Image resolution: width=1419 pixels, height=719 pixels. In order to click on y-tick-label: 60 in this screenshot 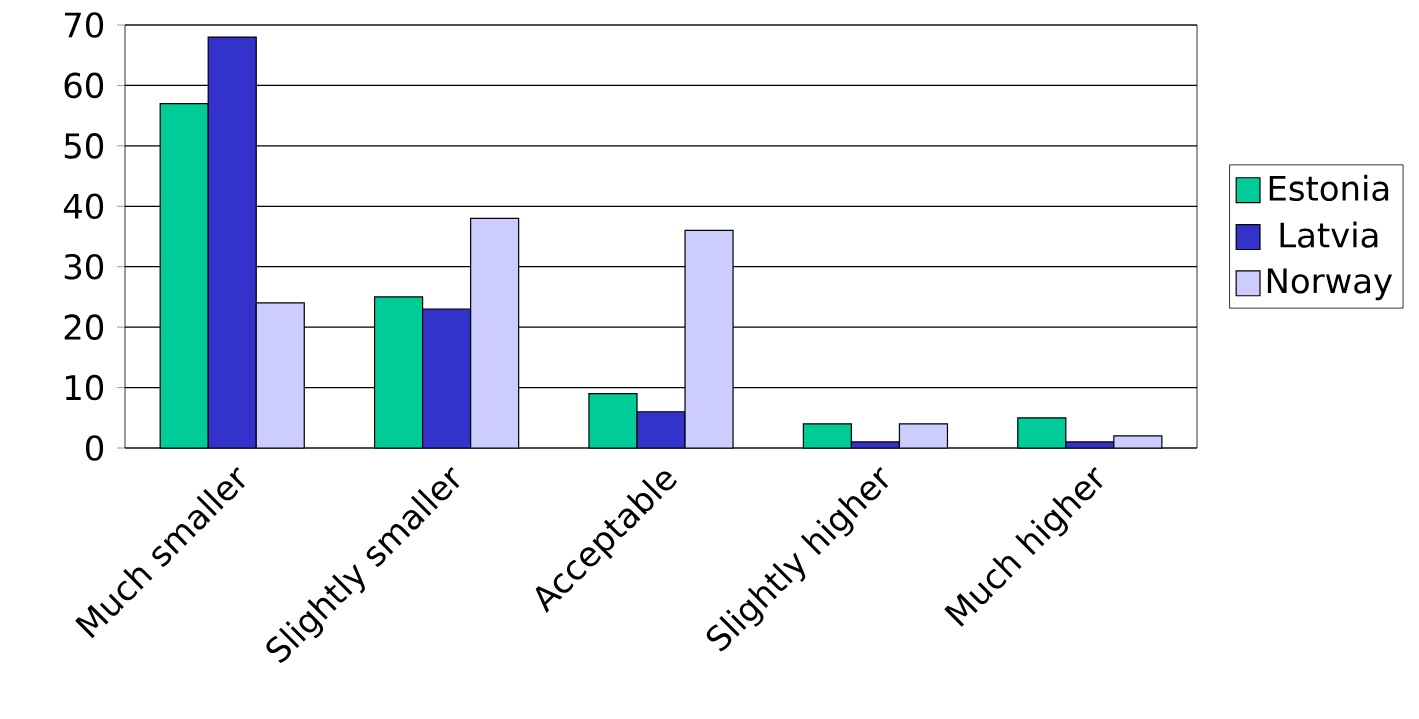, I will do `click(84, 85)`.